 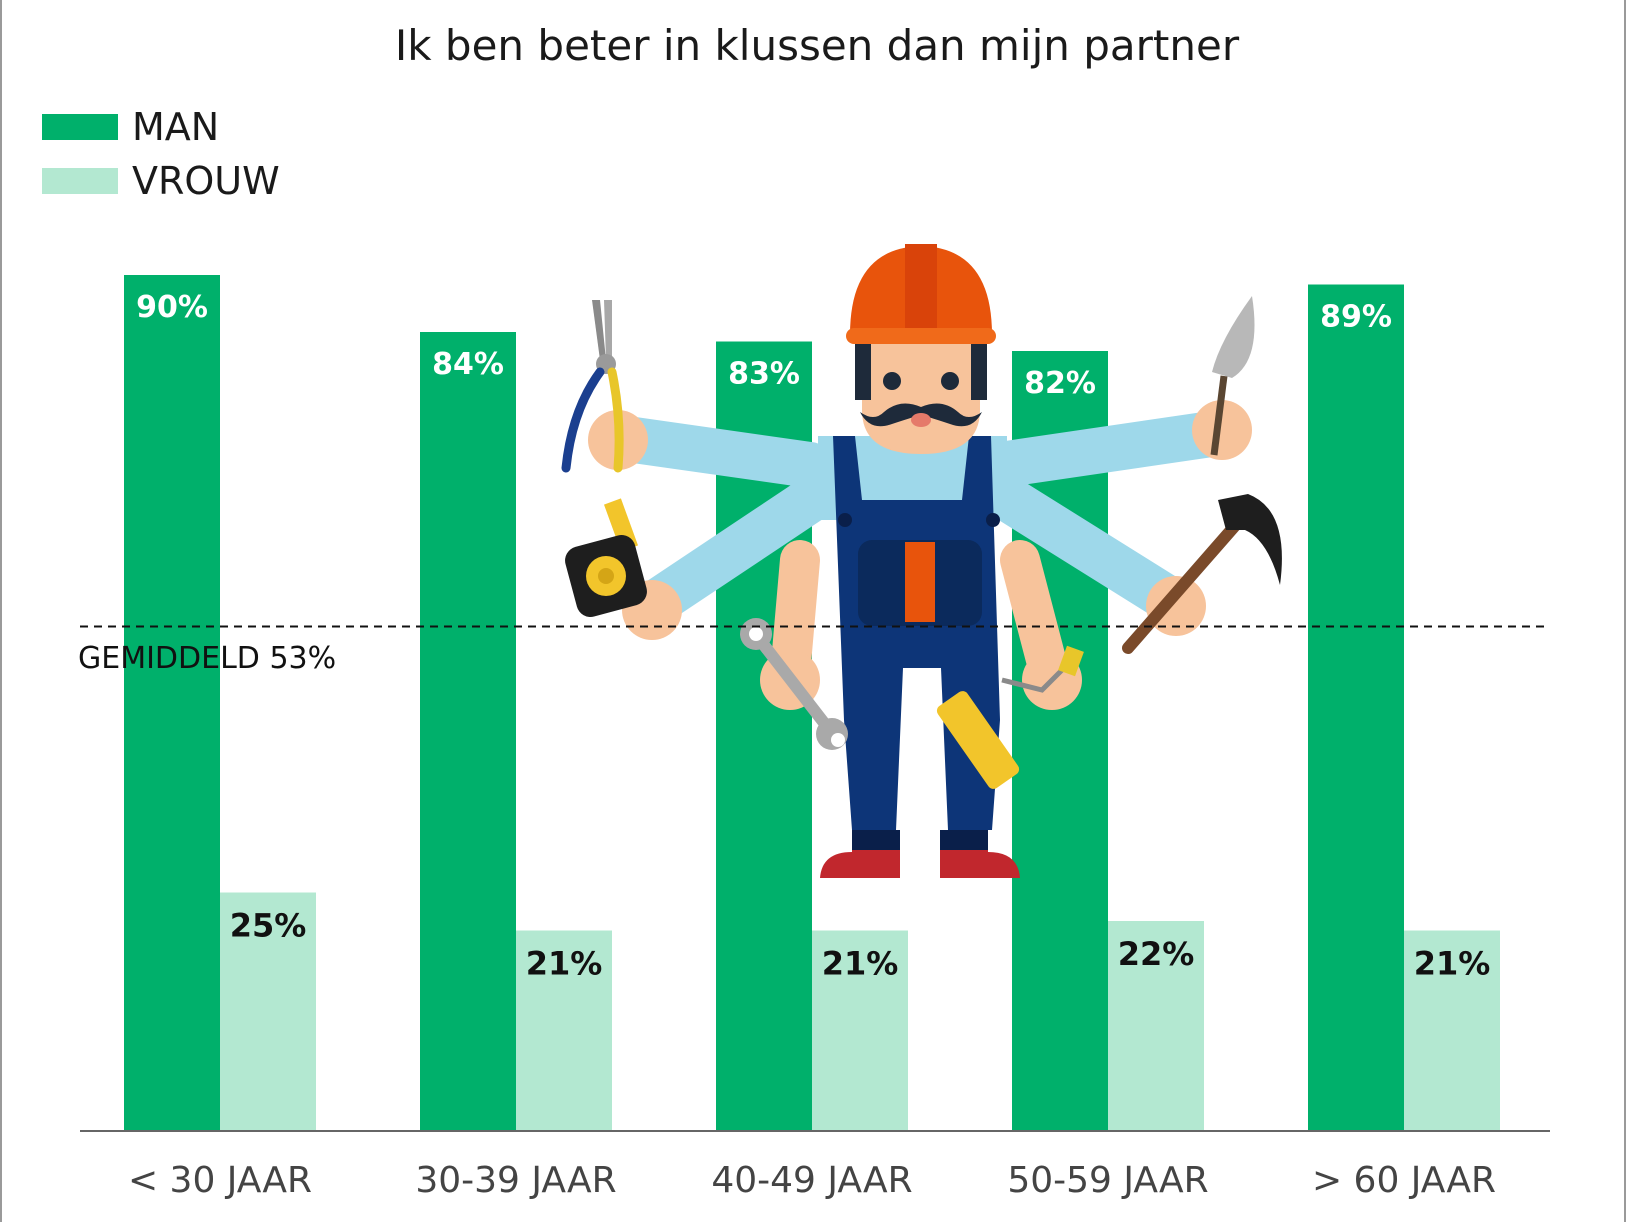 What do you see at coordinates (220, 1180) in the screenshot?
I see `x-tick-label-0: < 30 JAAR` at bounding box center [220, 1180].